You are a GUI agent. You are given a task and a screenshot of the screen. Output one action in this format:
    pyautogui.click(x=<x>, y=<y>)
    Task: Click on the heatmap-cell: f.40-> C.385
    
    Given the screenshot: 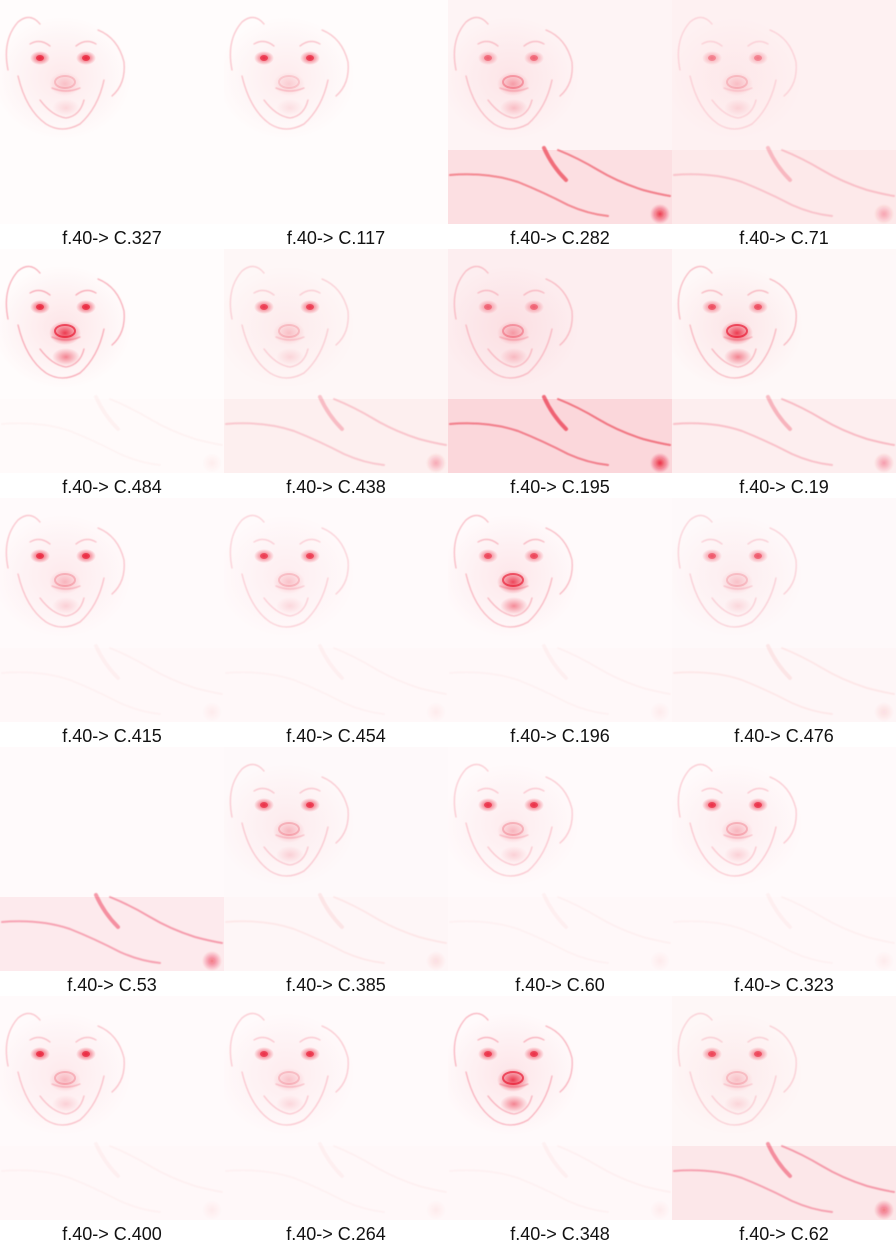 What is the action you would take?
    pyautogui.click(x=336, y=871)
    